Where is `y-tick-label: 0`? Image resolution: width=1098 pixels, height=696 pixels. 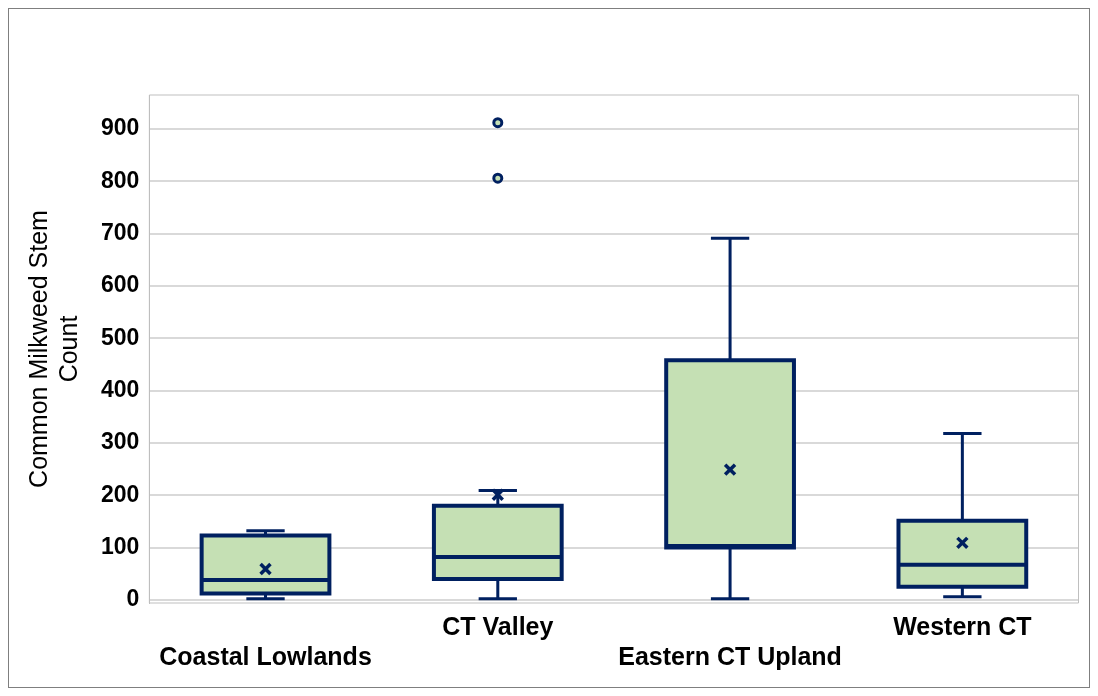 y-tick-label: 0 is located at coordinates (133, 598).